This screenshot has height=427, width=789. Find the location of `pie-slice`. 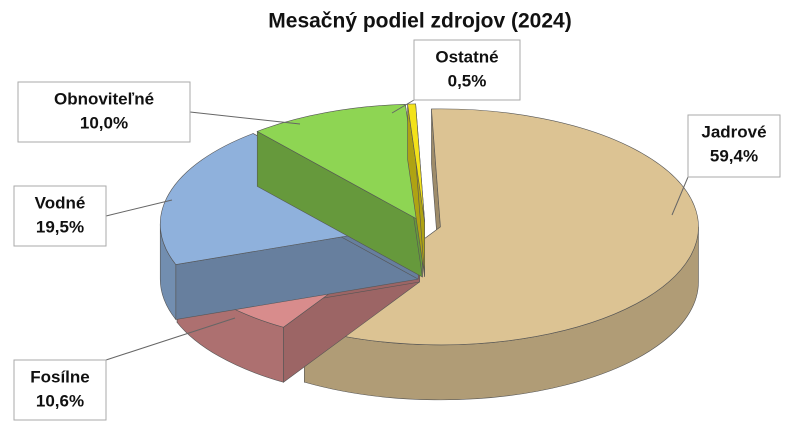

pie-slice is located at coordinates (416, 190).